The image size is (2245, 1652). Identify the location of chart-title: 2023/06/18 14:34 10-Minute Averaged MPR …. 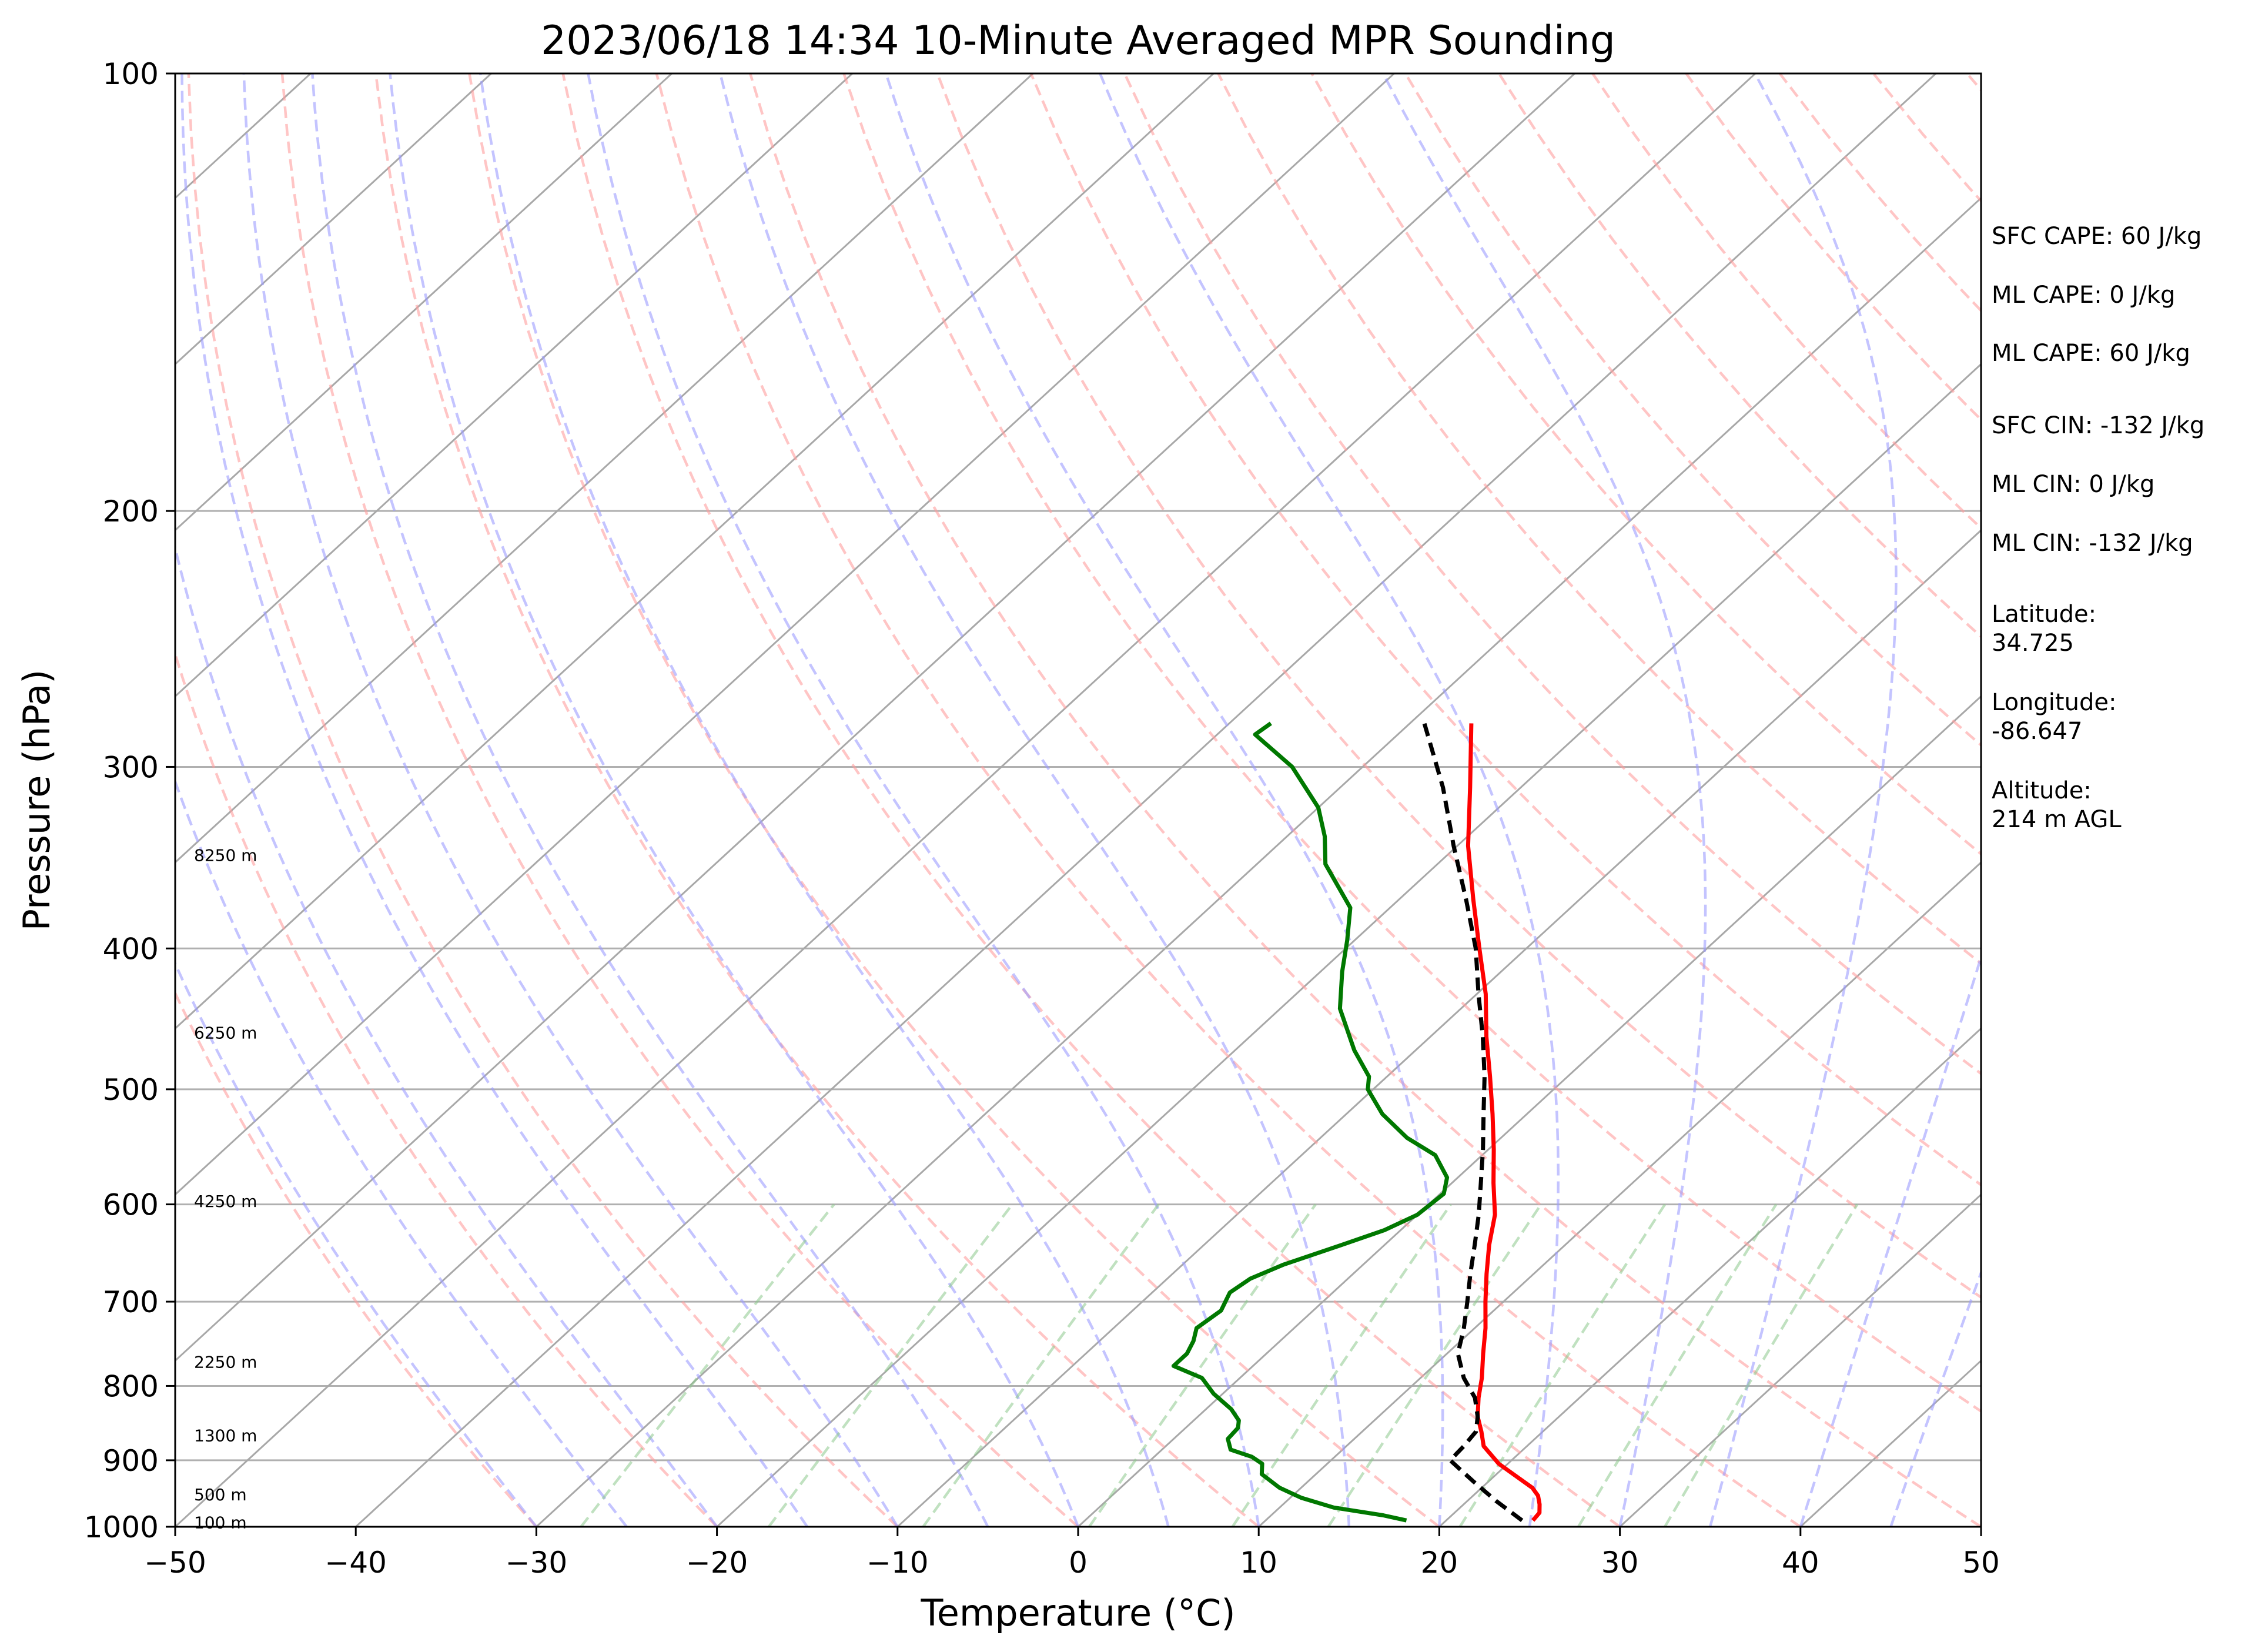
(1078, 41).